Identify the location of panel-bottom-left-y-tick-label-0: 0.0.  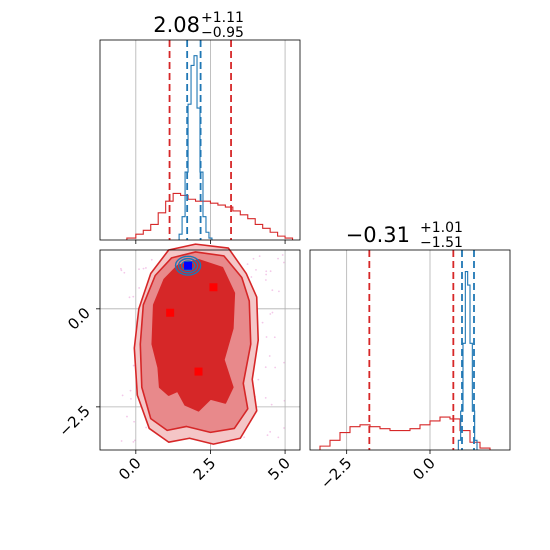
(79, 319).